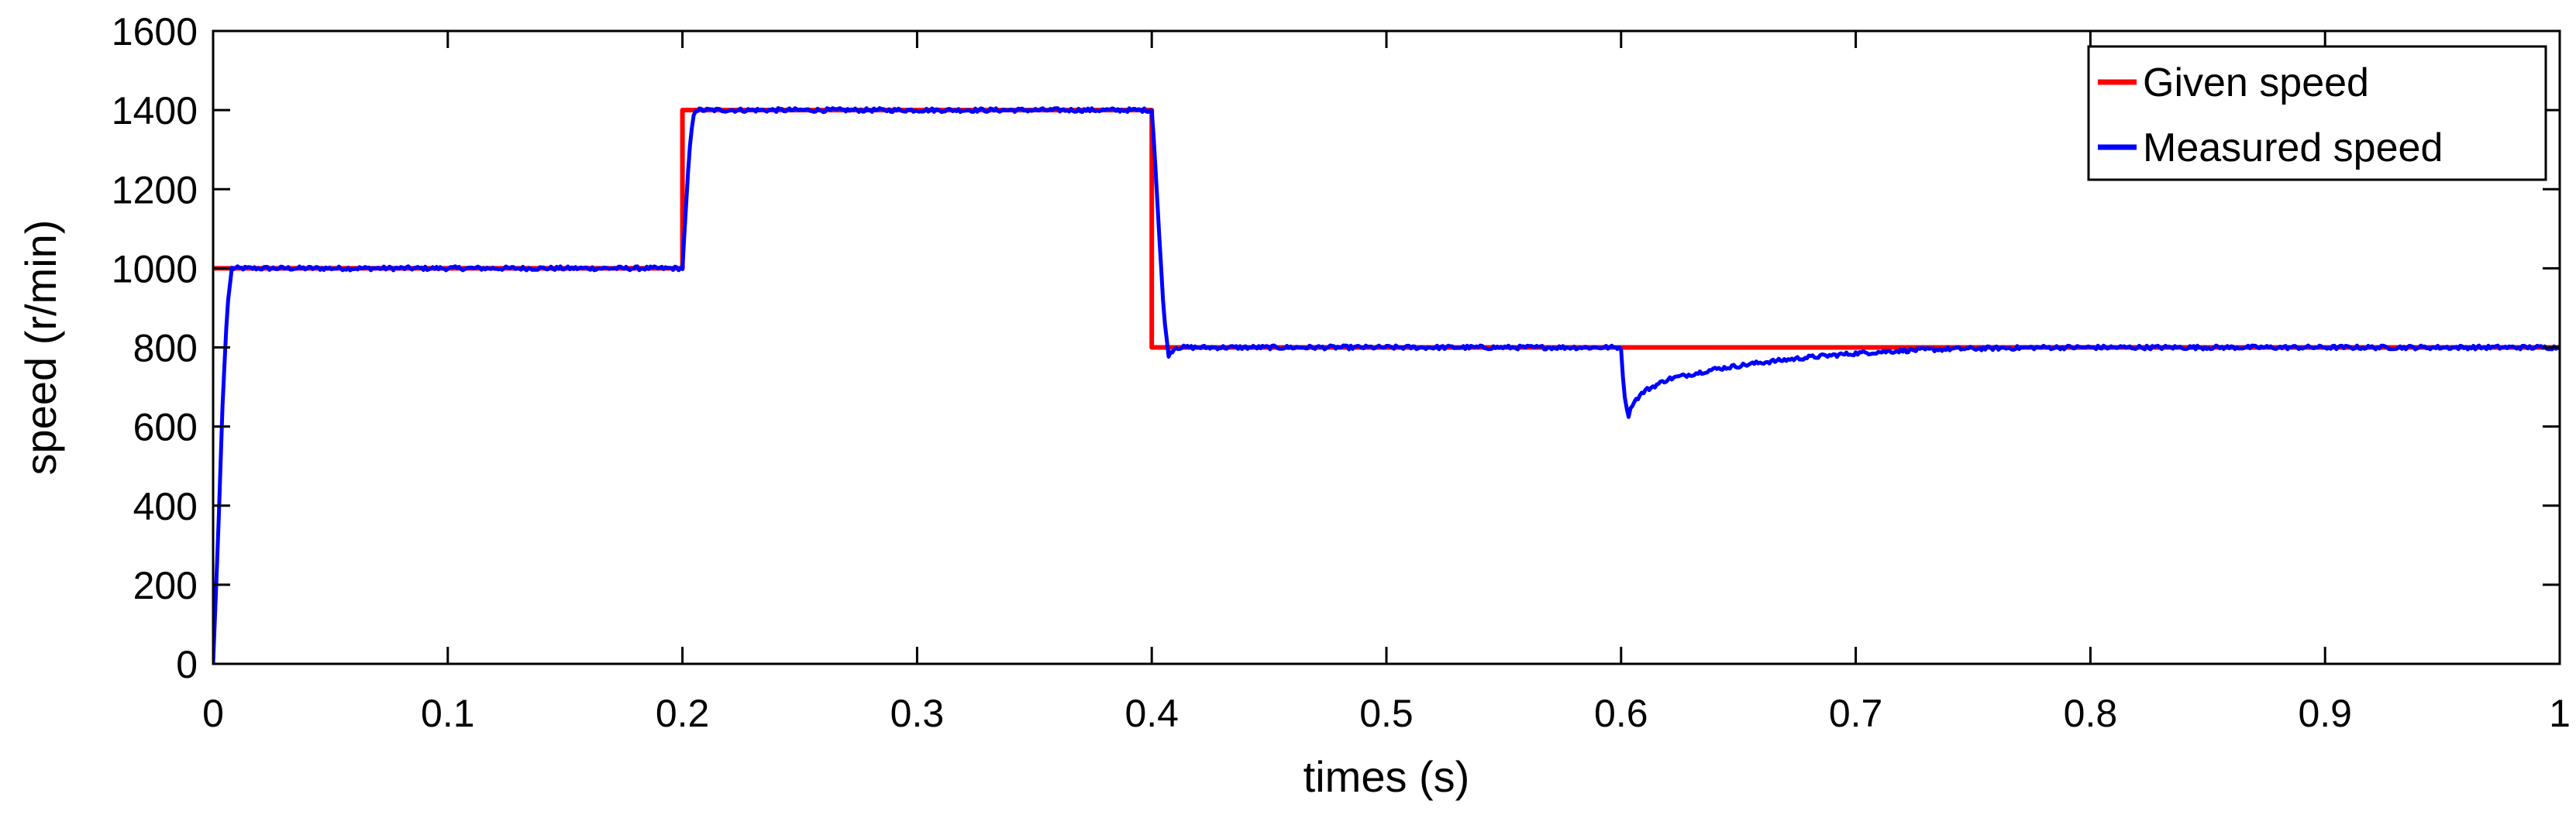 This screenshot has width=2576, height=818. Describe the element at coordinates (165, 348) in the screenshot. I see `y-tick-label: 800` at that location.